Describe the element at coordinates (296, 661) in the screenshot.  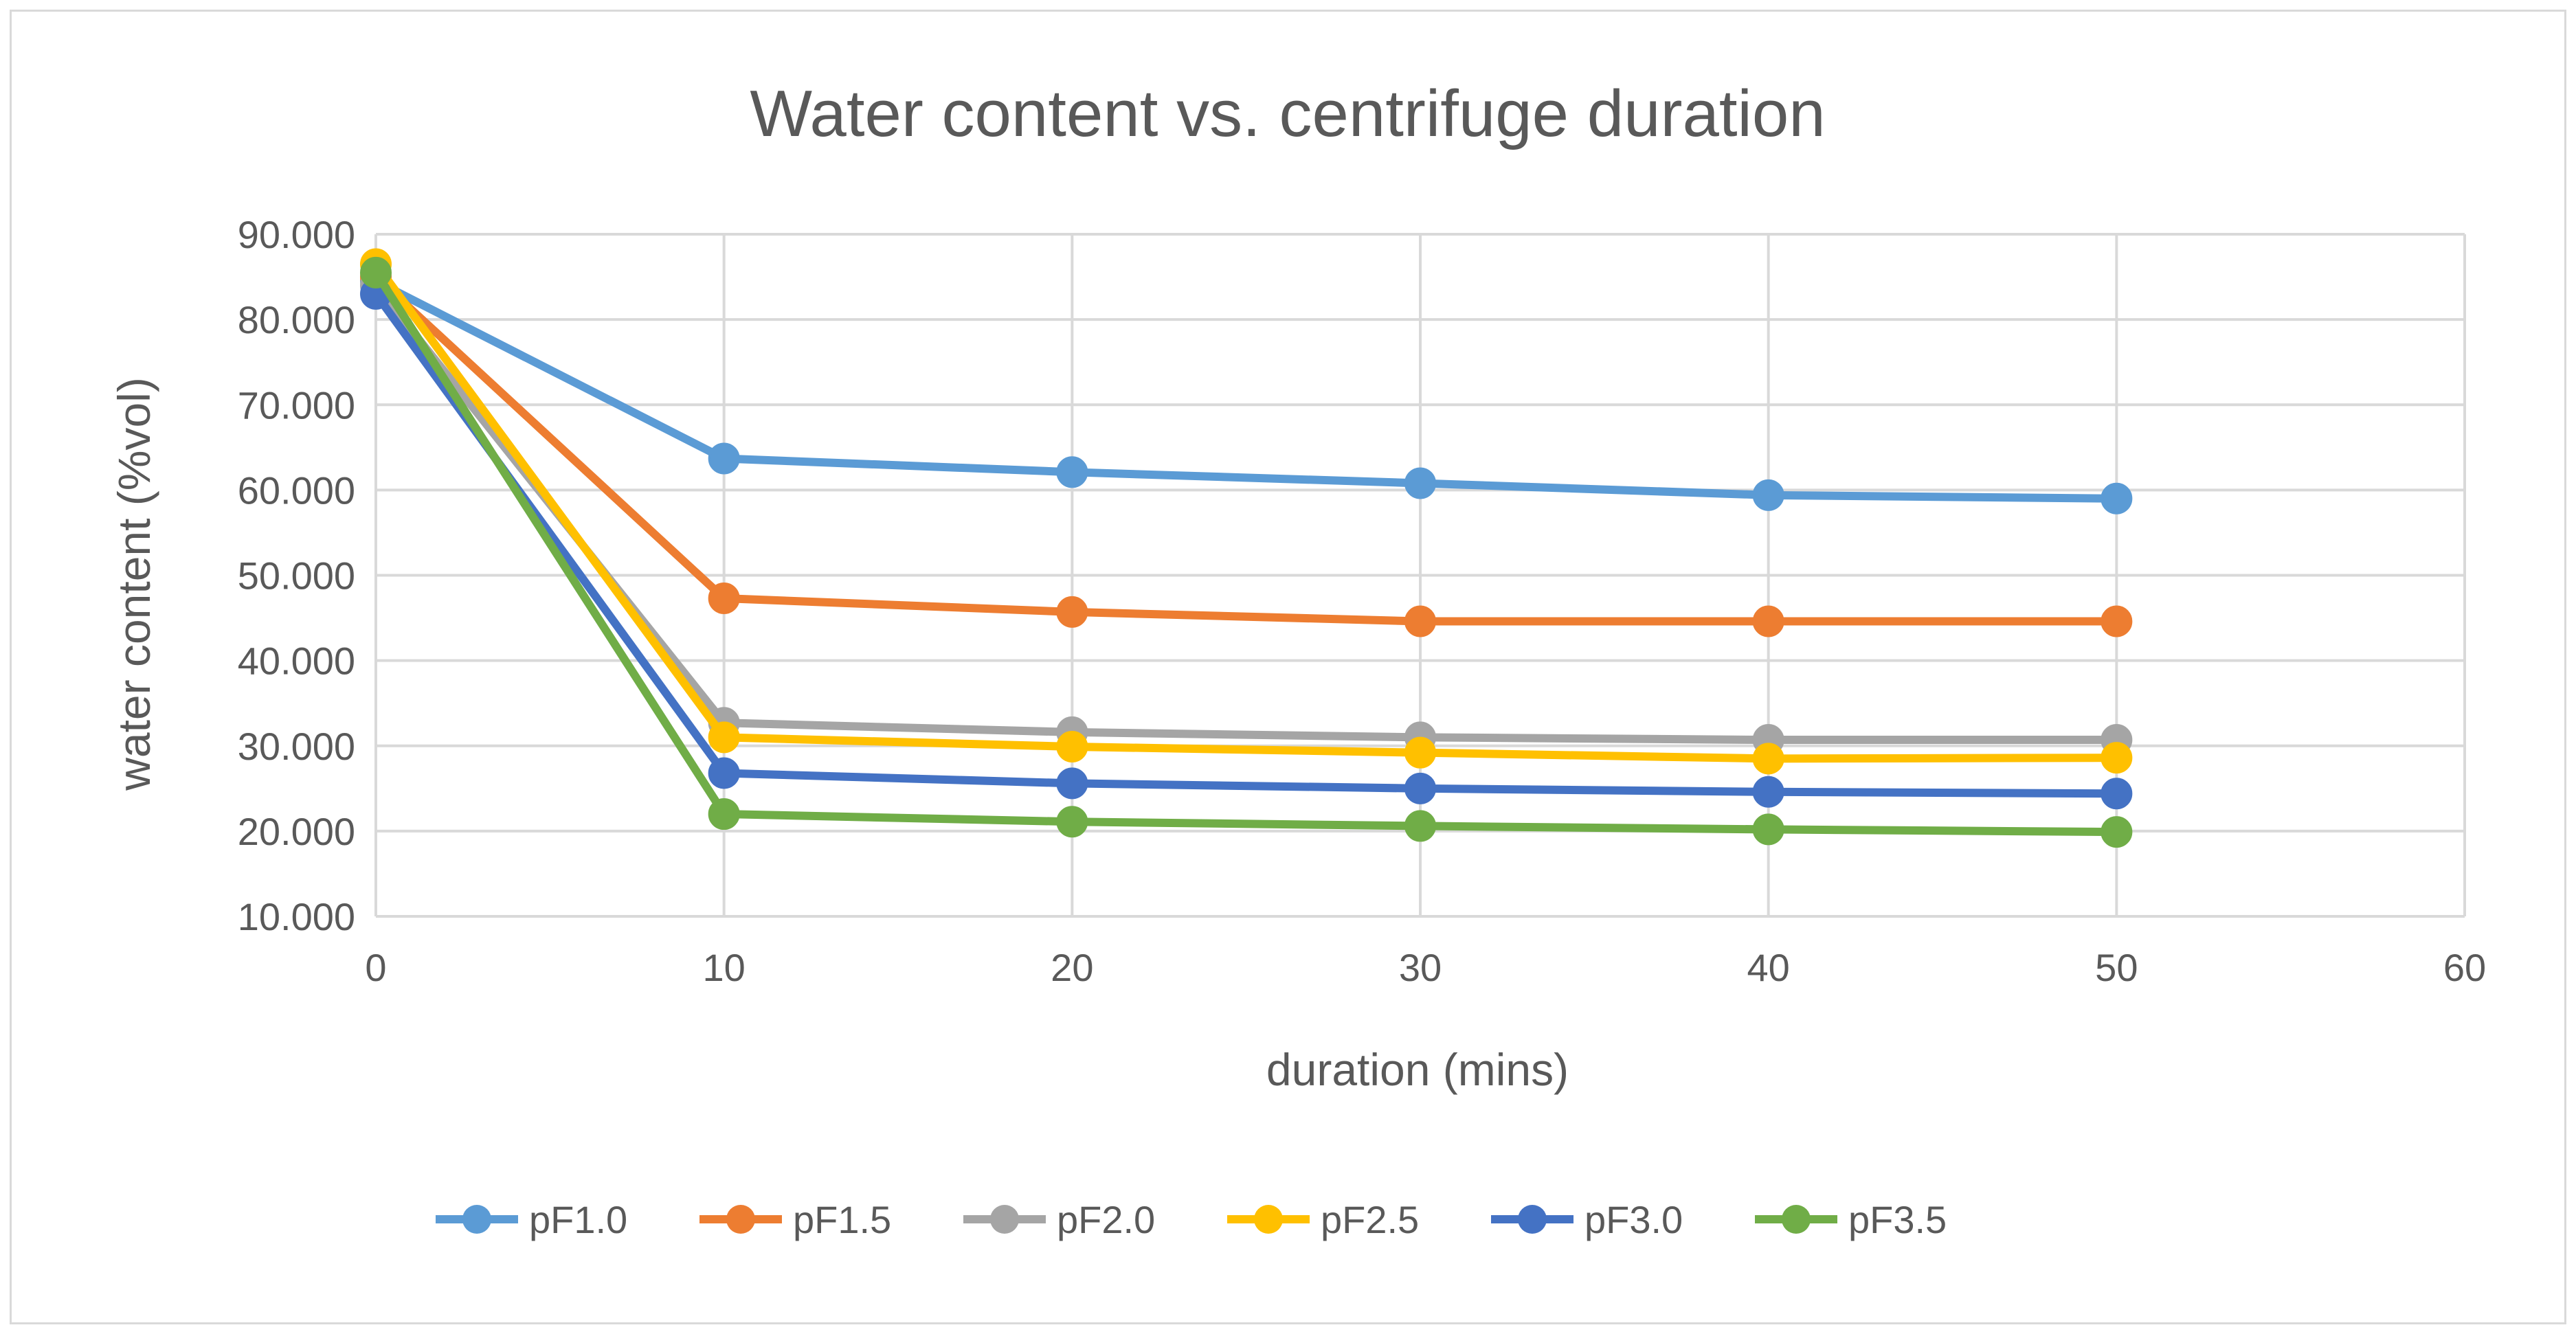
I see `y-tick-label: 40.000` at that location.